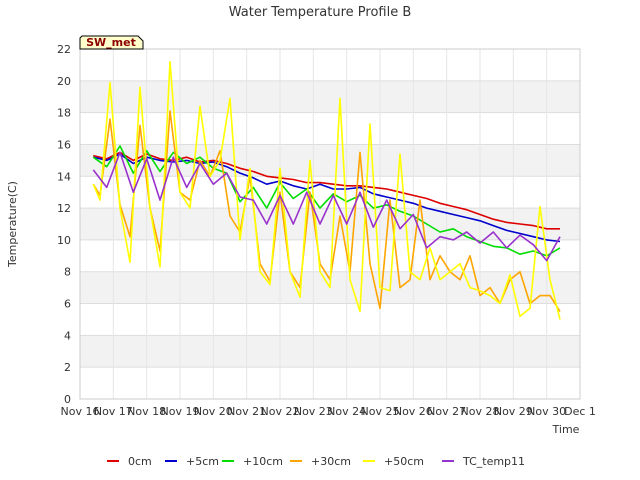 Image resolution: width=640 pixels, height=480 pixels. What do you see at coordinates (280, 411) in the screenshot?
I see `x-tick-label: Nov 22` at bounding box center [280, 411].